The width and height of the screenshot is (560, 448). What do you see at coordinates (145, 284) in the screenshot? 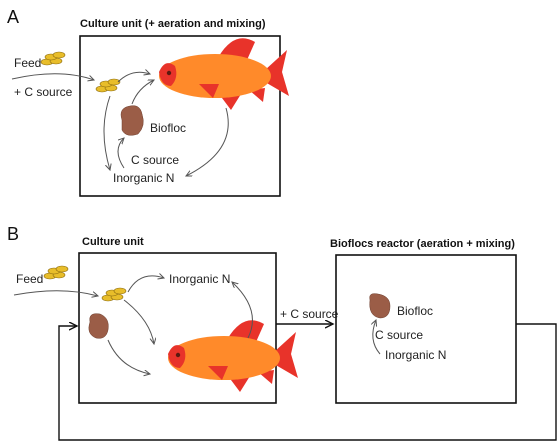
I see `pellets-to-n-b-arrow` at bounding box center [145, 284].